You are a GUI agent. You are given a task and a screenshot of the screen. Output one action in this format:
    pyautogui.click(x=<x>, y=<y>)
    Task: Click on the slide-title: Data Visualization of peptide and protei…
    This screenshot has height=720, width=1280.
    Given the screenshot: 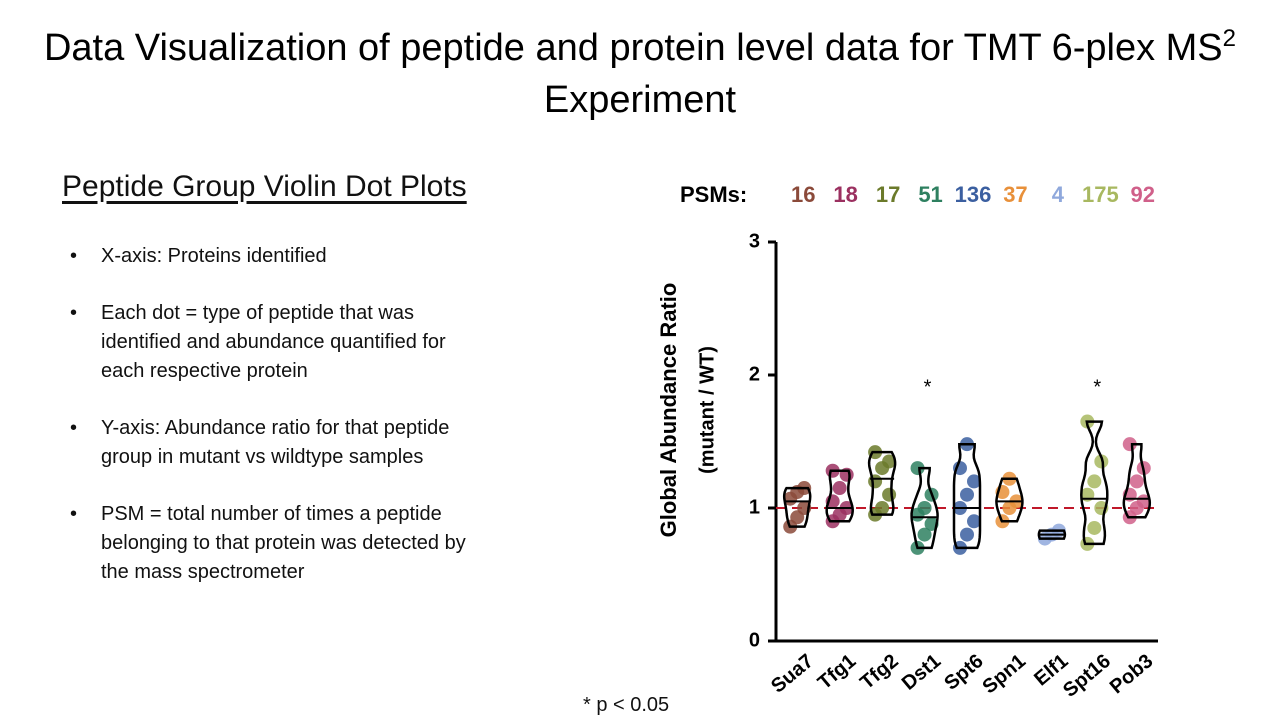 What is the action you would take?
    pyautogui.click(x=640, y=74)
    